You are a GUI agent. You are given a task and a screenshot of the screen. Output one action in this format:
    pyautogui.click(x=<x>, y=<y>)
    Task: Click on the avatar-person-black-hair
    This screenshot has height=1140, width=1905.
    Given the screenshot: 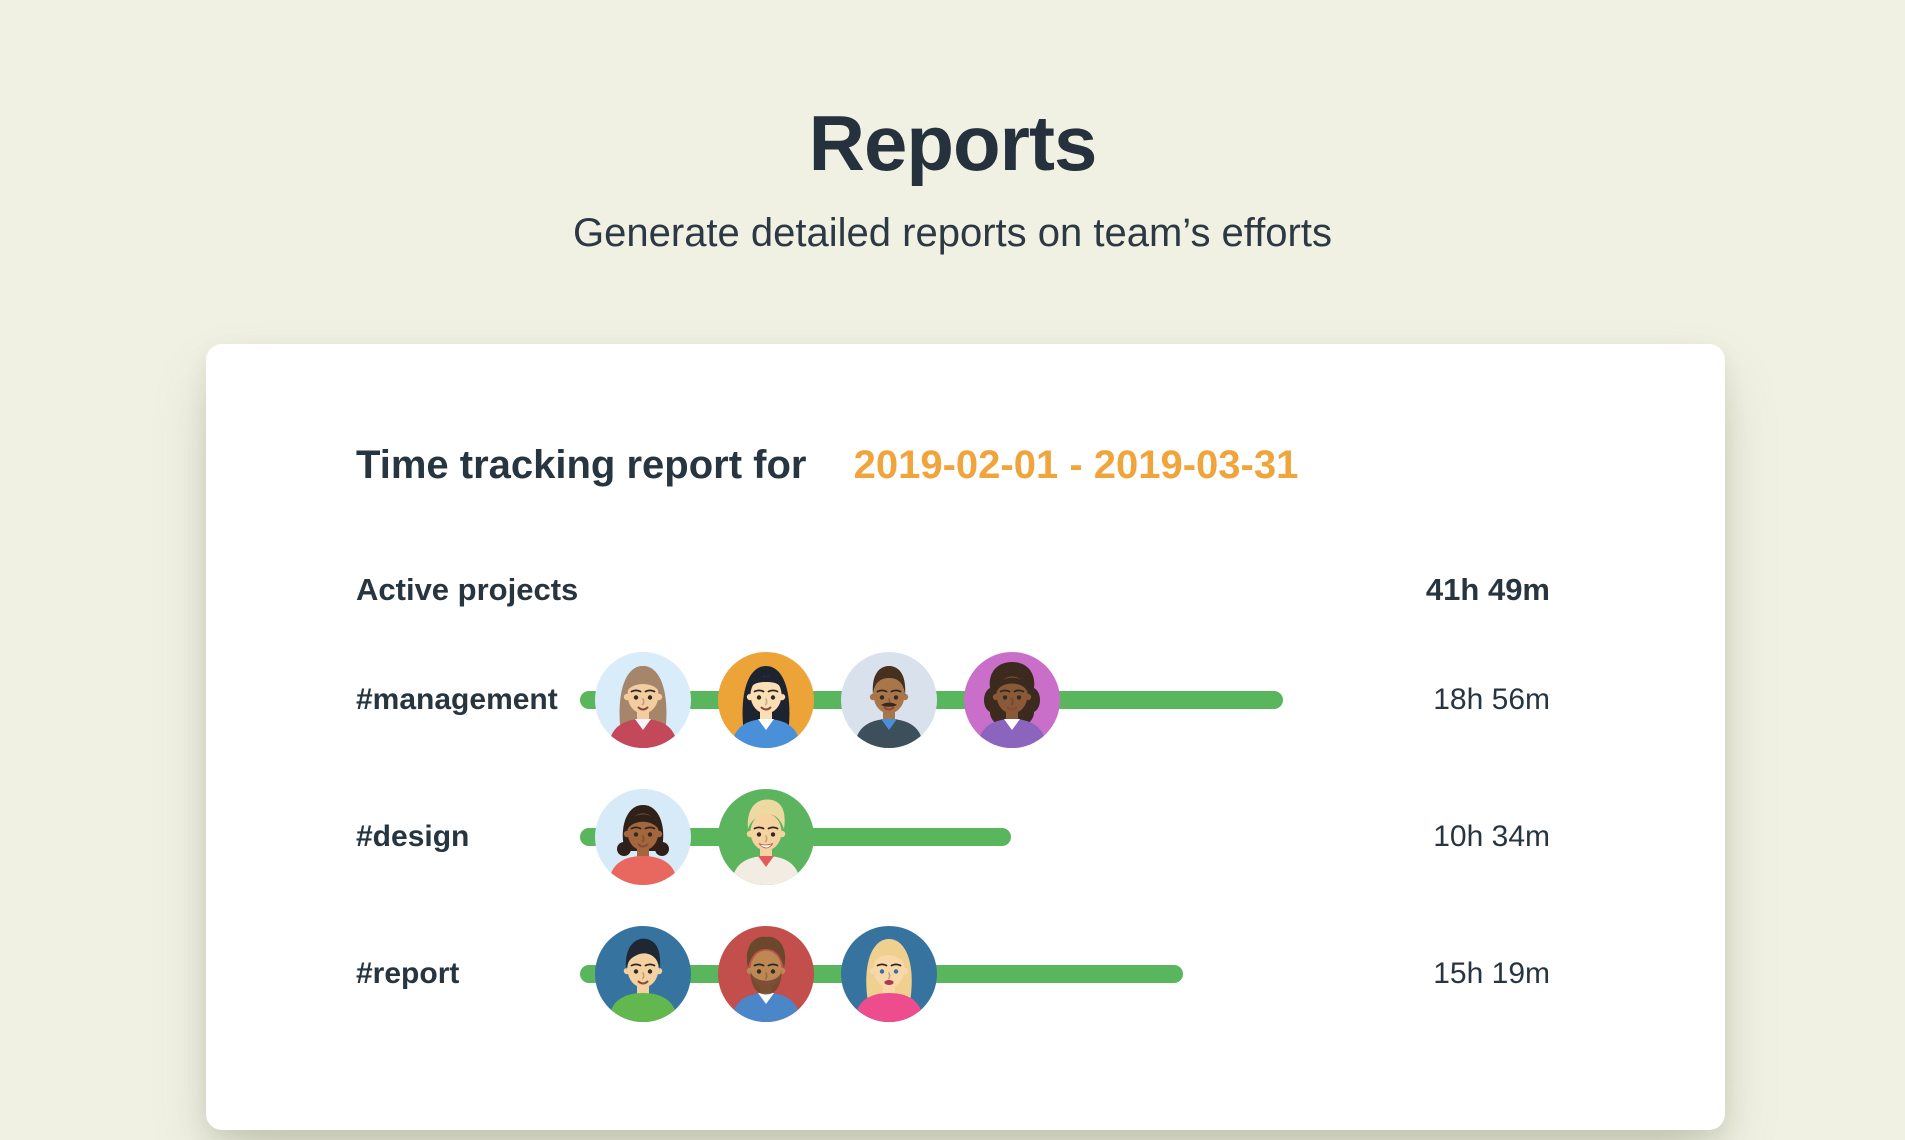 What is the action you would take?
    pyautogui.click(x=643, y=973)
    